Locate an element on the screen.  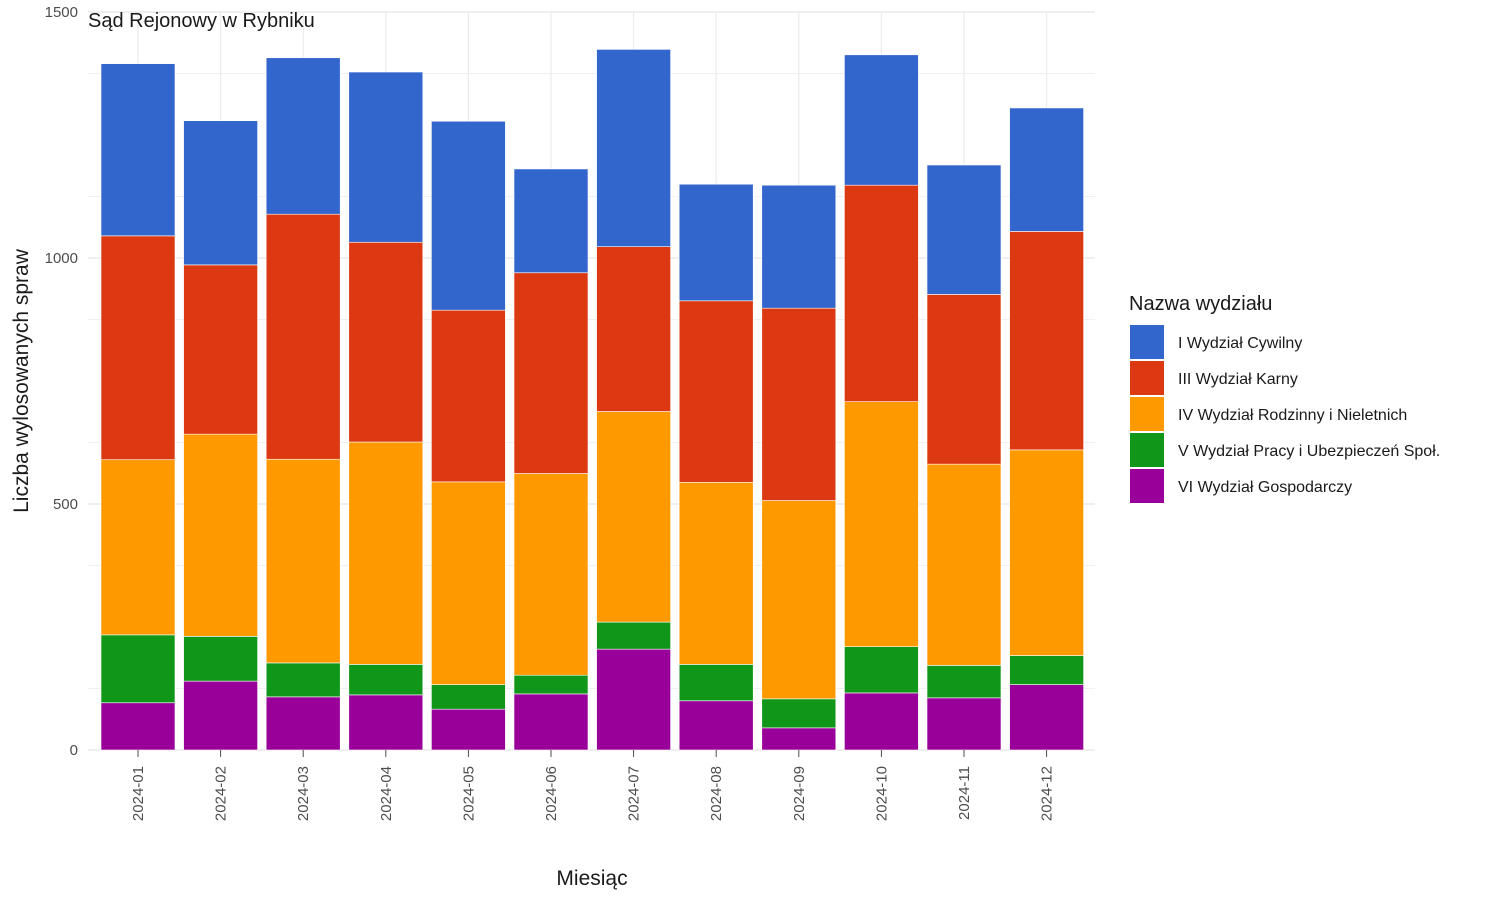
x-tick-label: 2024-12 is located at coordinates (1047, 793).